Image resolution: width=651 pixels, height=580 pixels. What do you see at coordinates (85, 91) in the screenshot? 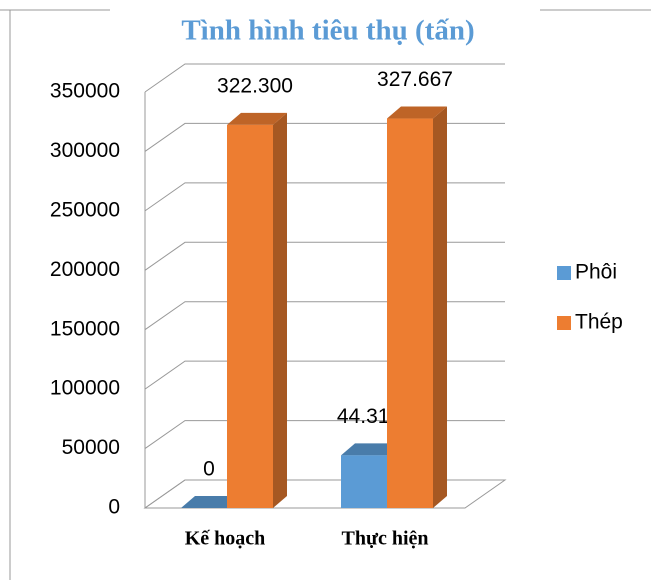
I see `y-tick-label: 350000` at bounding box center [85, 91].